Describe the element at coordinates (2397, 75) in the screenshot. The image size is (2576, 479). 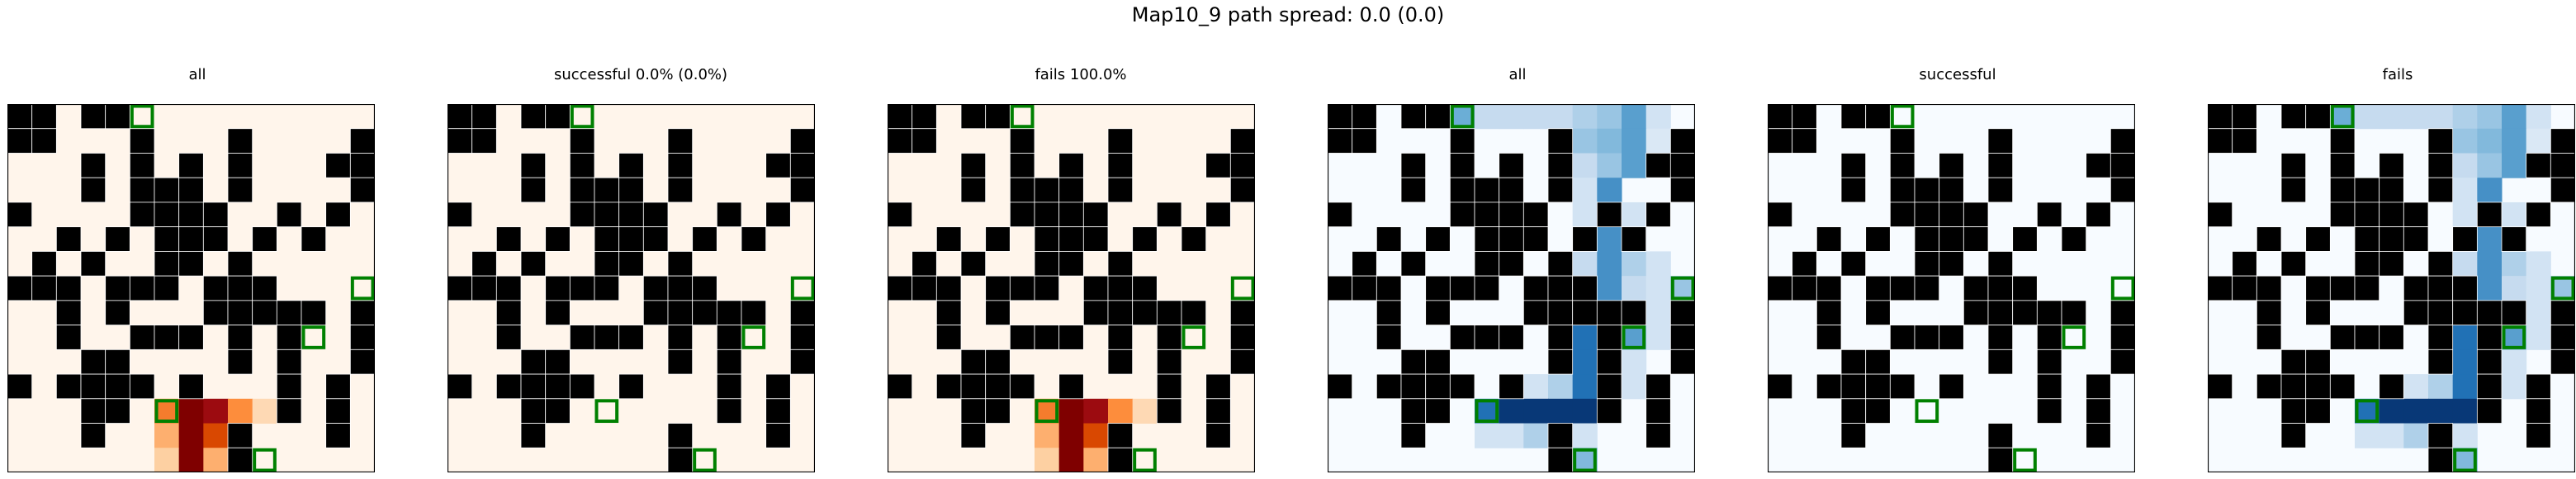
I see `panel-title: fails` at that location.